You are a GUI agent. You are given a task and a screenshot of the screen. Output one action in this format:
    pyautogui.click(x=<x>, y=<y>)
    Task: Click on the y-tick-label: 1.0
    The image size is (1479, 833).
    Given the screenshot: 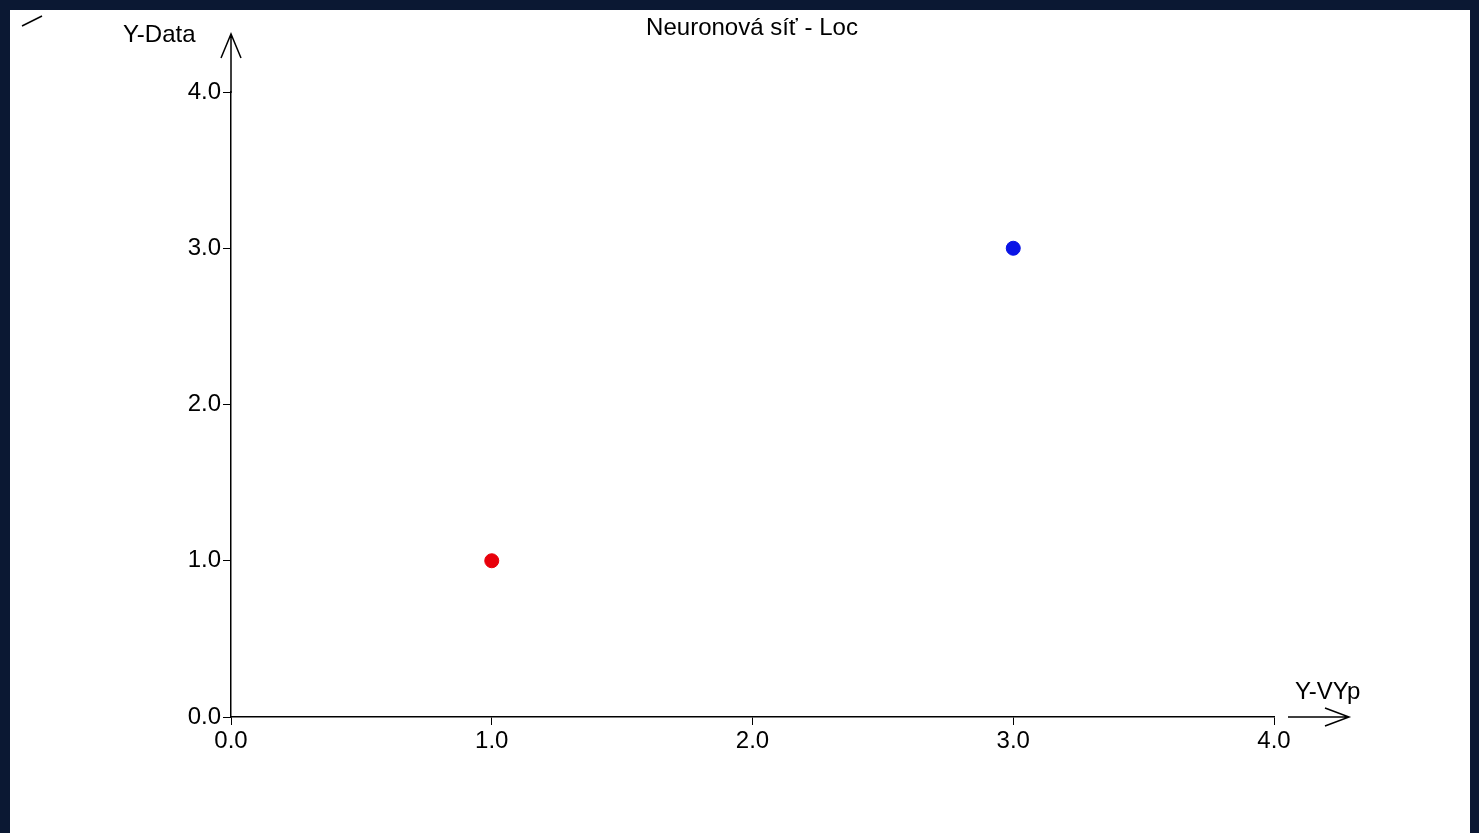 What is the action you would take?
    pyautogui.click(x=204, y=559)
    